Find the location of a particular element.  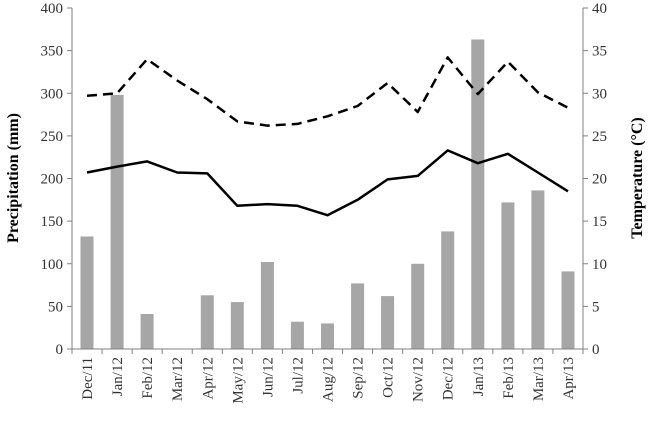

precipitation-bar-Aug/12 is located at coordinates (327, 336).